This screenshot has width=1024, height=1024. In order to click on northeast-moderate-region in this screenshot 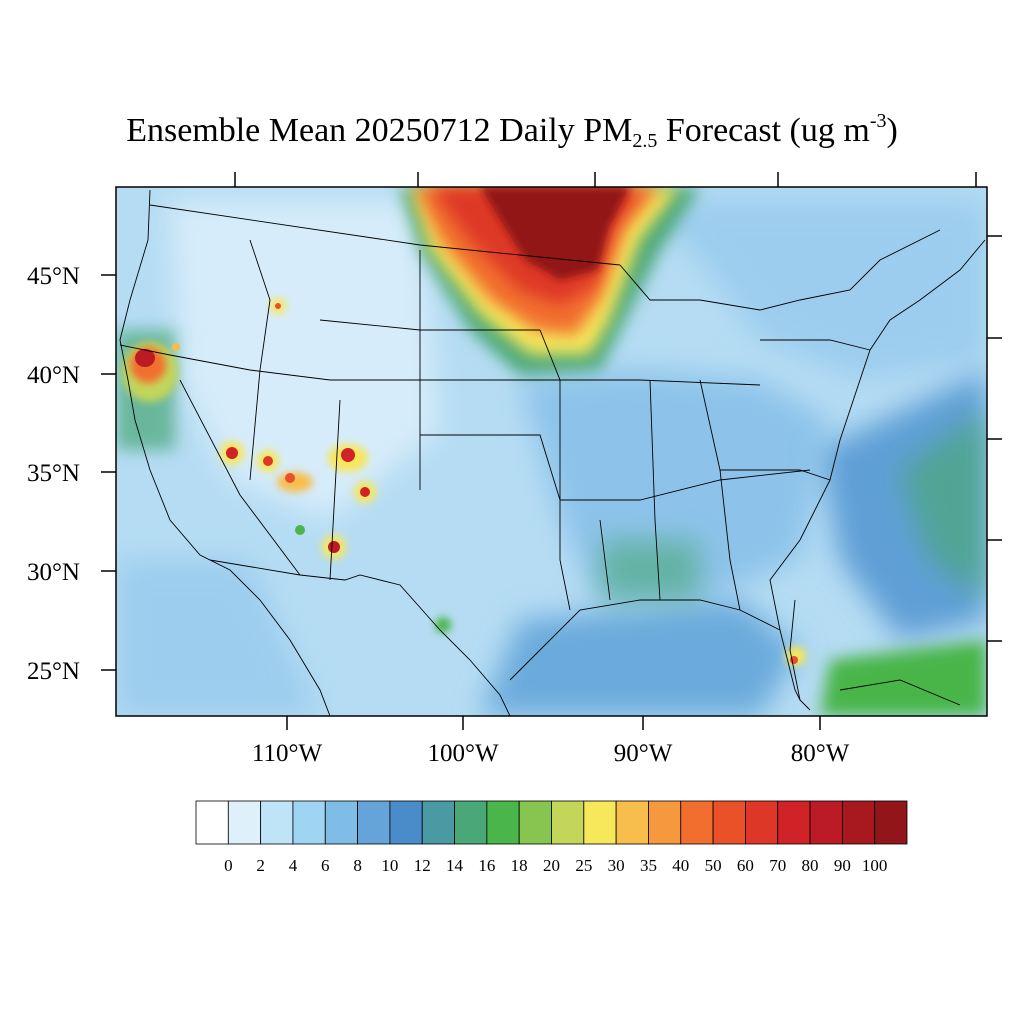, I will do `click(813, 290)`.